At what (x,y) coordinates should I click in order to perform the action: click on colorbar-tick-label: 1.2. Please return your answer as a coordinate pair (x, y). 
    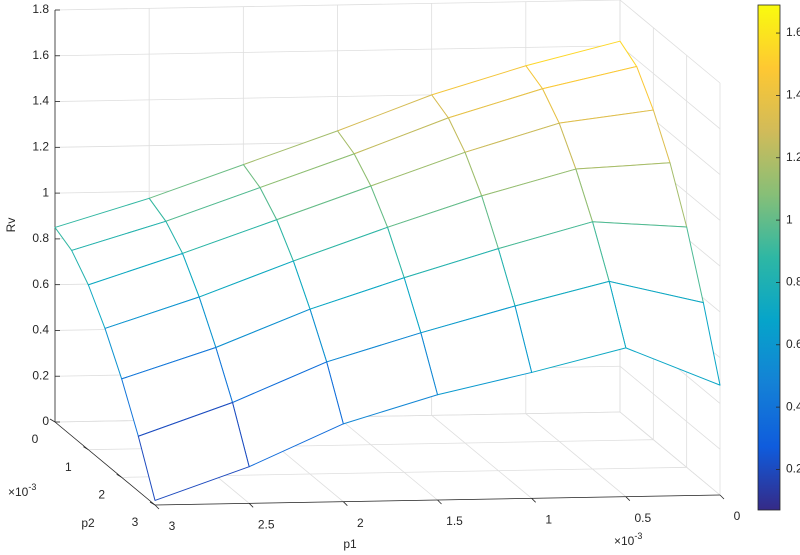
    Looking at the image, I should click on (793, 157).